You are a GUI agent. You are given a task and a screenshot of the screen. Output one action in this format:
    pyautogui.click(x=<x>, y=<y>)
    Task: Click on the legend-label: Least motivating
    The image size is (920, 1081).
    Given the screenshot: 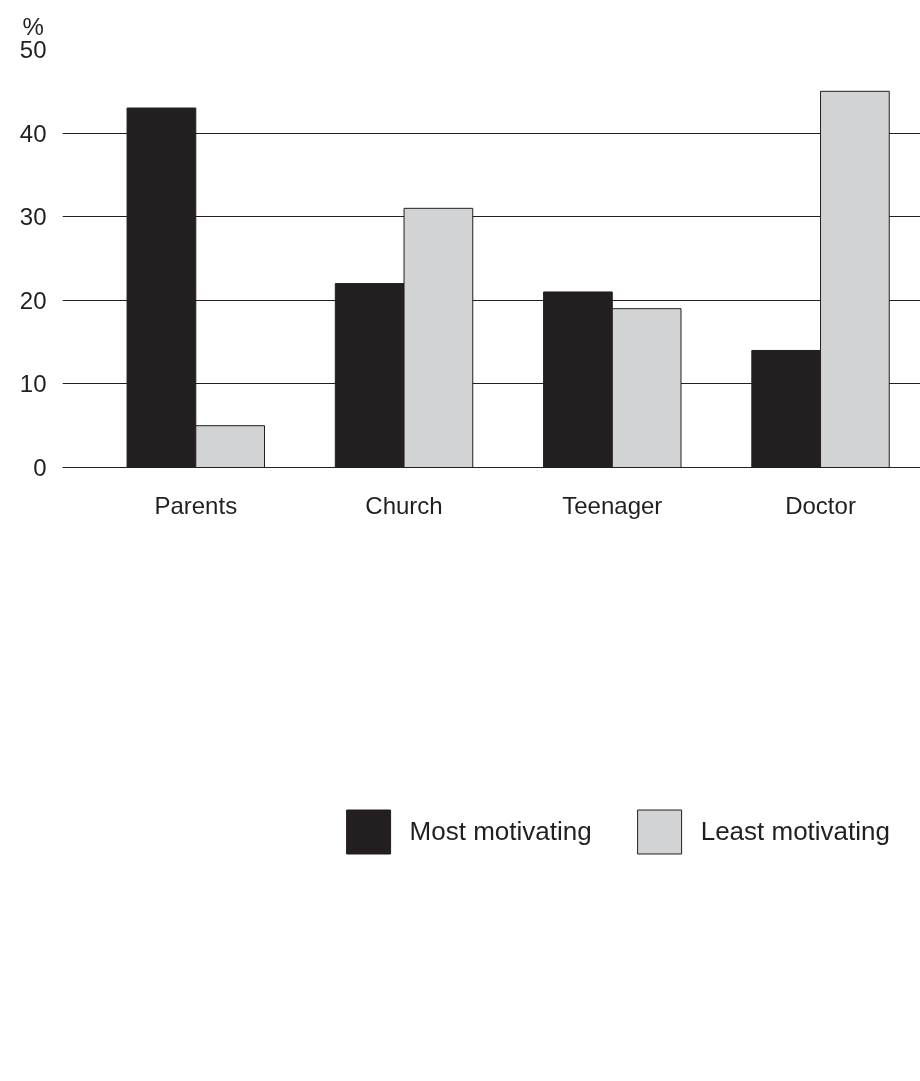 What is the action you would take?
    pyautogui.click(x=795, y=831)
    